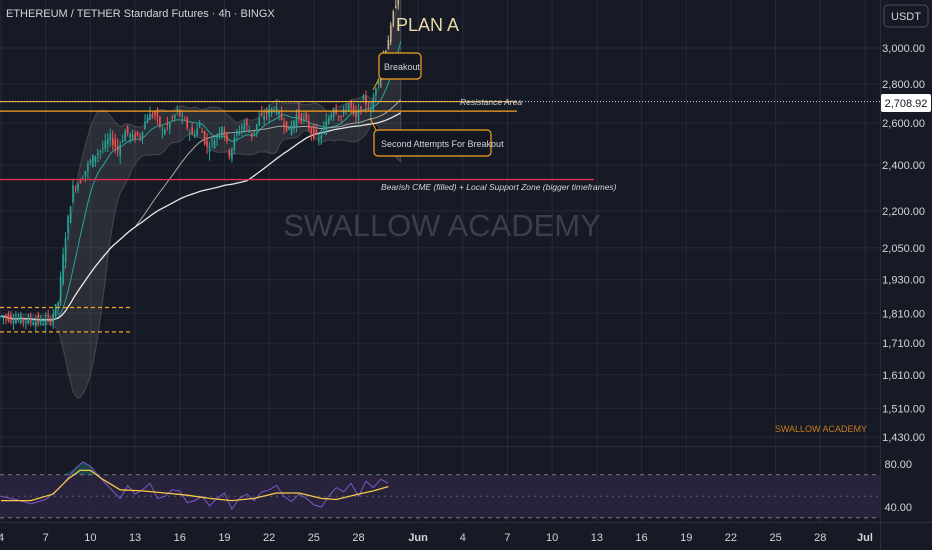  What do you see at coordinates (898, 508) in the screenshot?
I see `rsi-tick-label: 40.00` at bounding box center [898, 508].